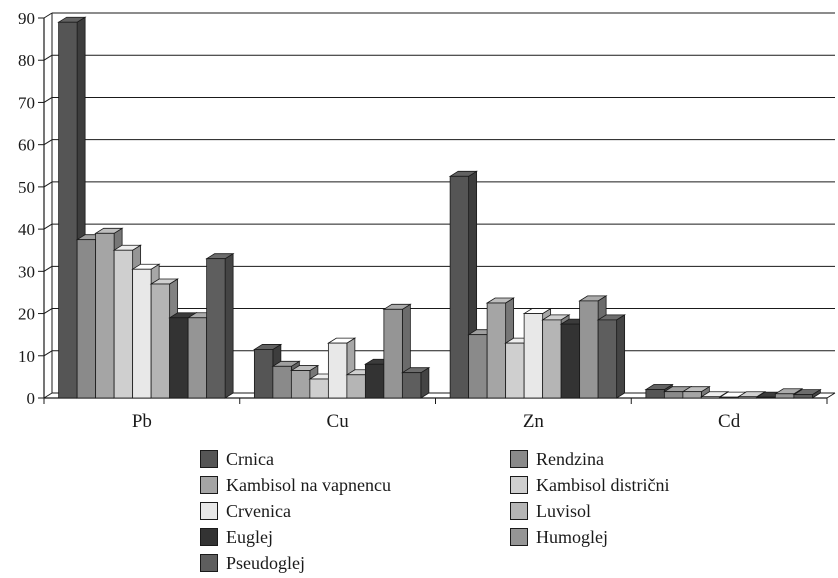 This screenshot has height=578, width=838. I want to click on legend-item: Crvenica, so click(245, 511).